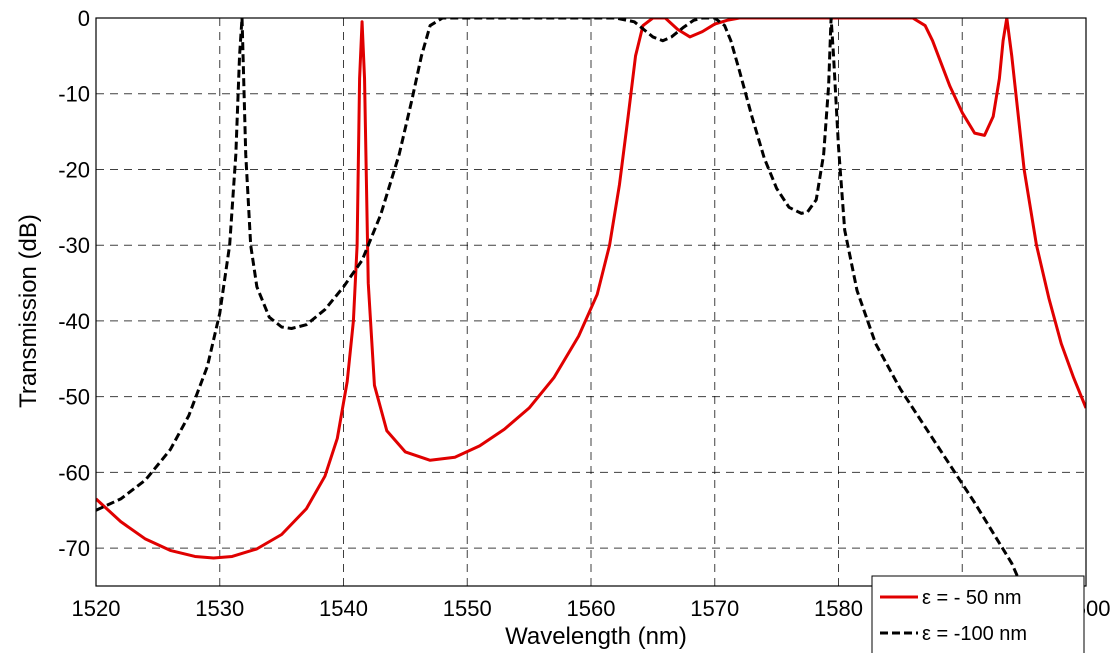 The image size is (1118, 653). Describe the element at coordinates (28, 311) in the screenshot. I see `y-axis-label: Transmission (dB)` at that location.